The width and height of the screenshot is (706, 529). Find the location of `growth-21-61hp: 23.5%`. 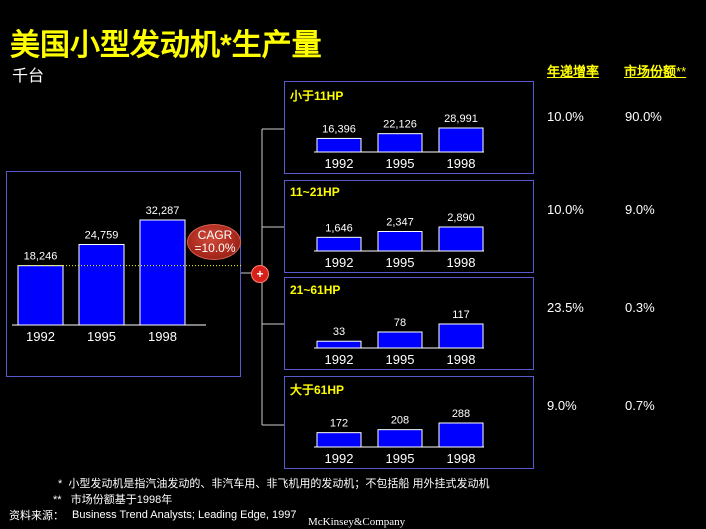

growth-21-61hp: 23.5% is located at coordinates (565, 307).